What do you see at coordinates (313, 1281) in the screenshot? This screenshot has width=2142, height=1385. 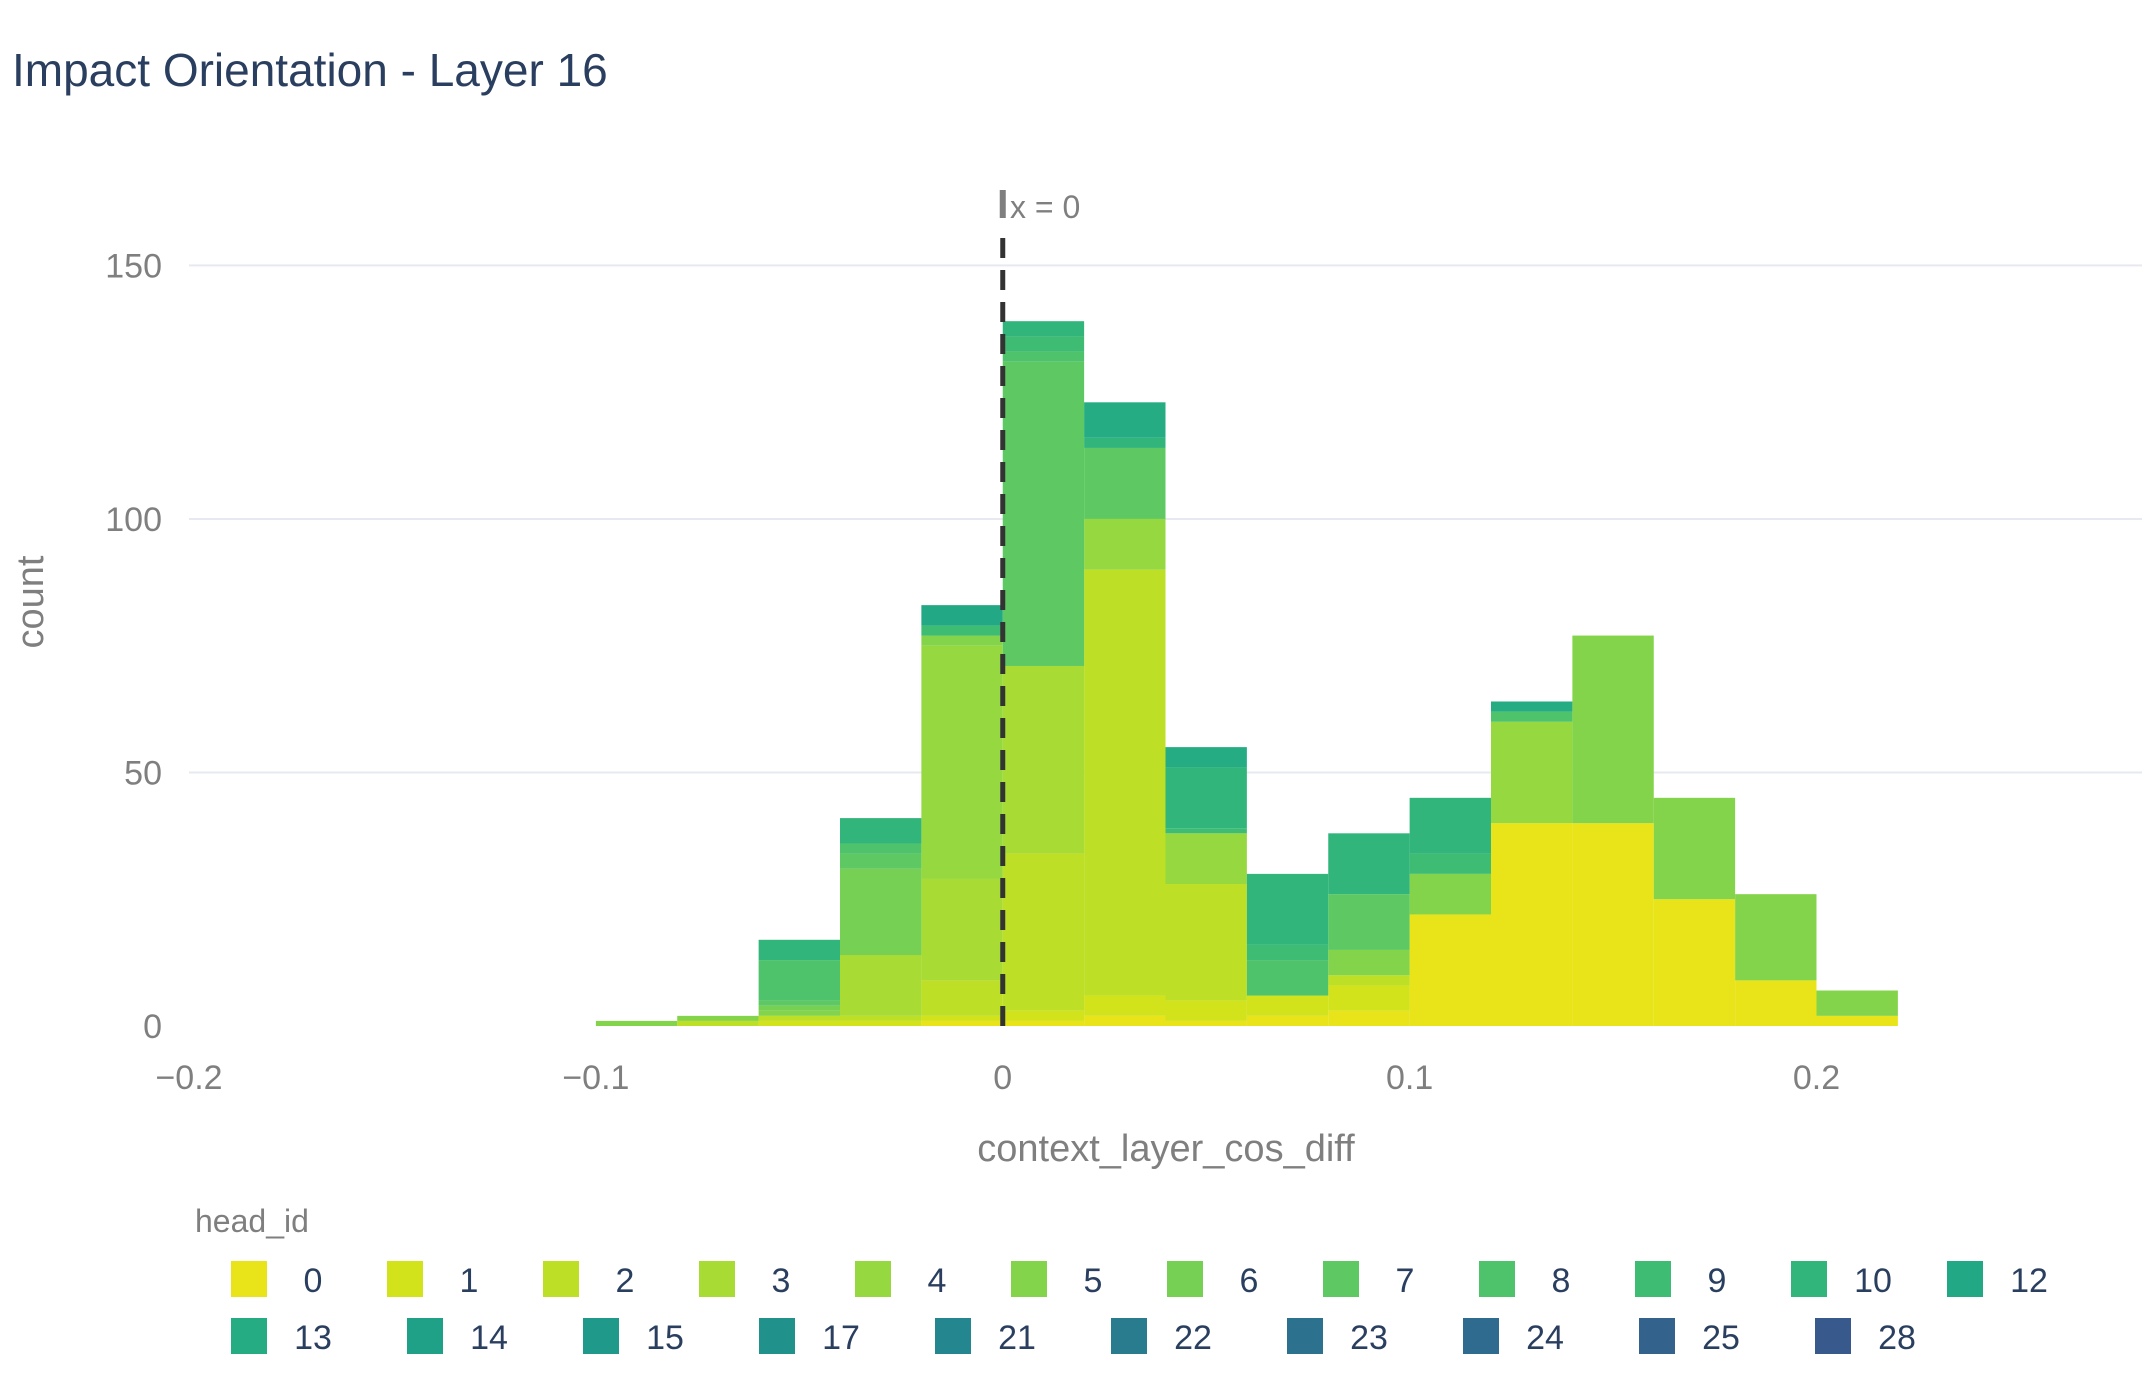 I see `legend-label: 0` at bounding box center [313, 1281].